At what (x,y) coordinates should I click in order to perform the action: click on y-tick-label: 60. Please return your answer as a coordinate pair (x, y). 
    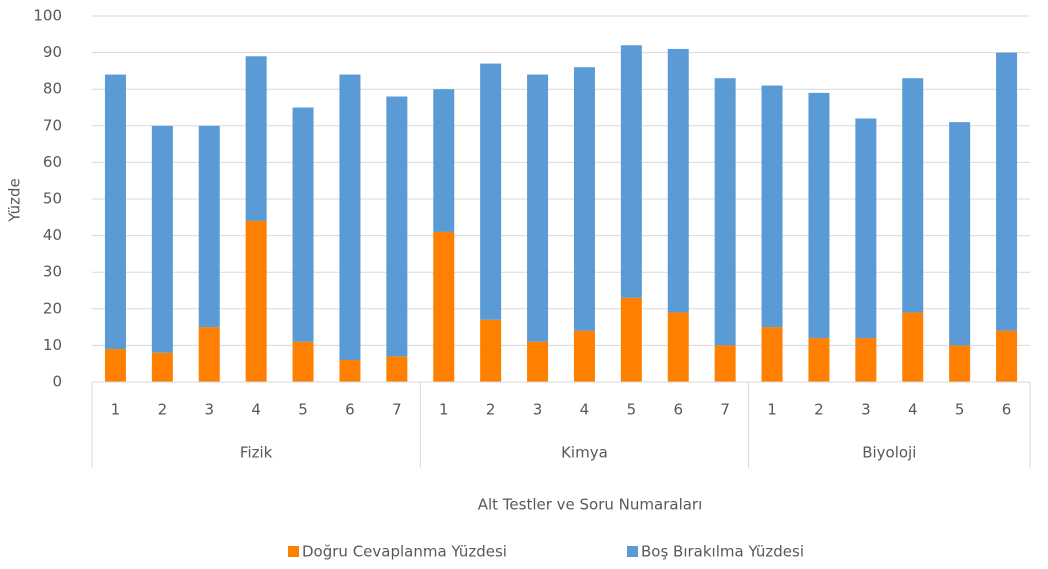
    Looking at the image, I should click on (52, 162).